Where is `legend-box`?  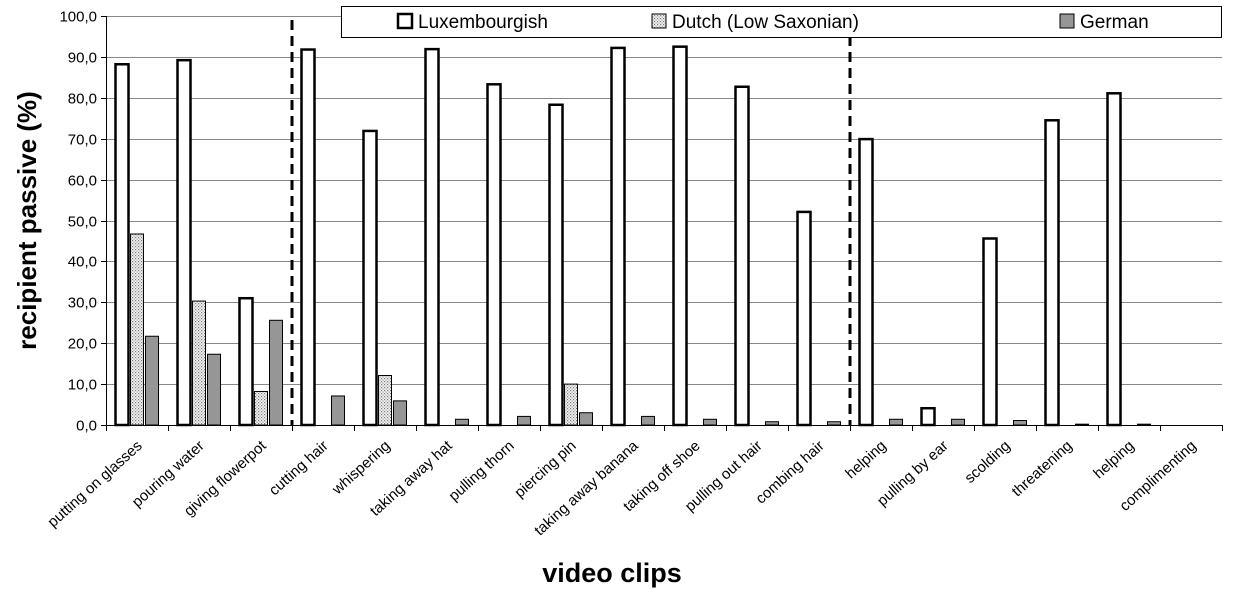 legend-box is located at coordinates (781, 22).